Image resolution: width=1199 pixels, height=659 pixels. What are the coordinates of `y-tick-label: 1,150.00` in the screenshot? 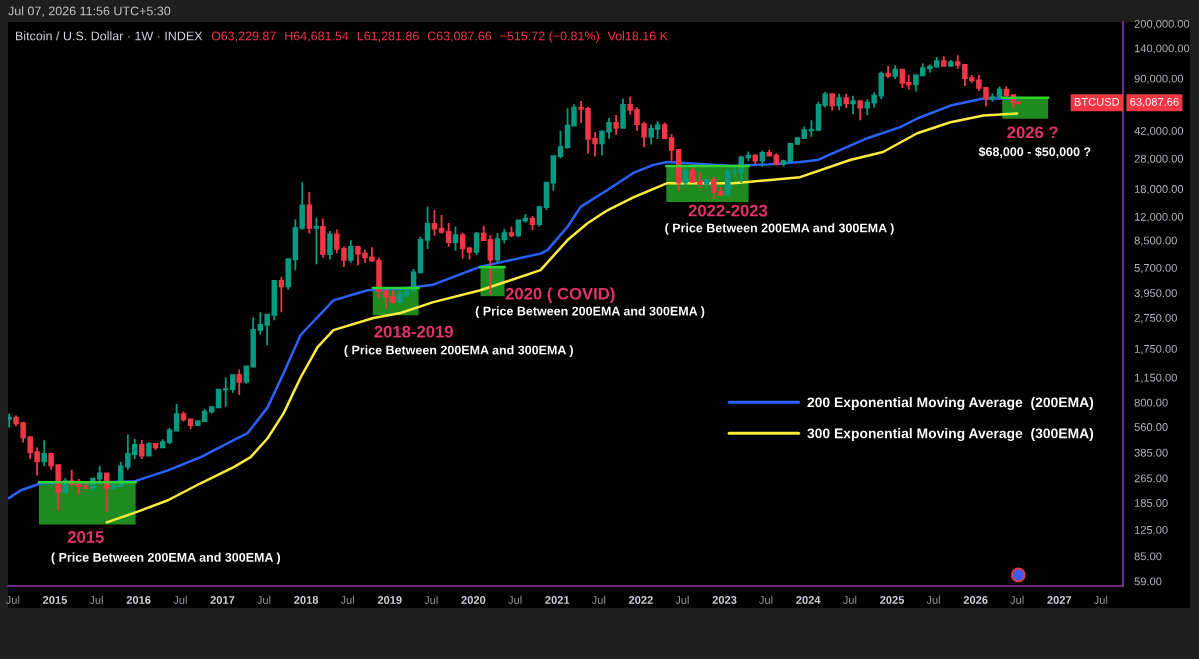 It's located at (1155, 378).